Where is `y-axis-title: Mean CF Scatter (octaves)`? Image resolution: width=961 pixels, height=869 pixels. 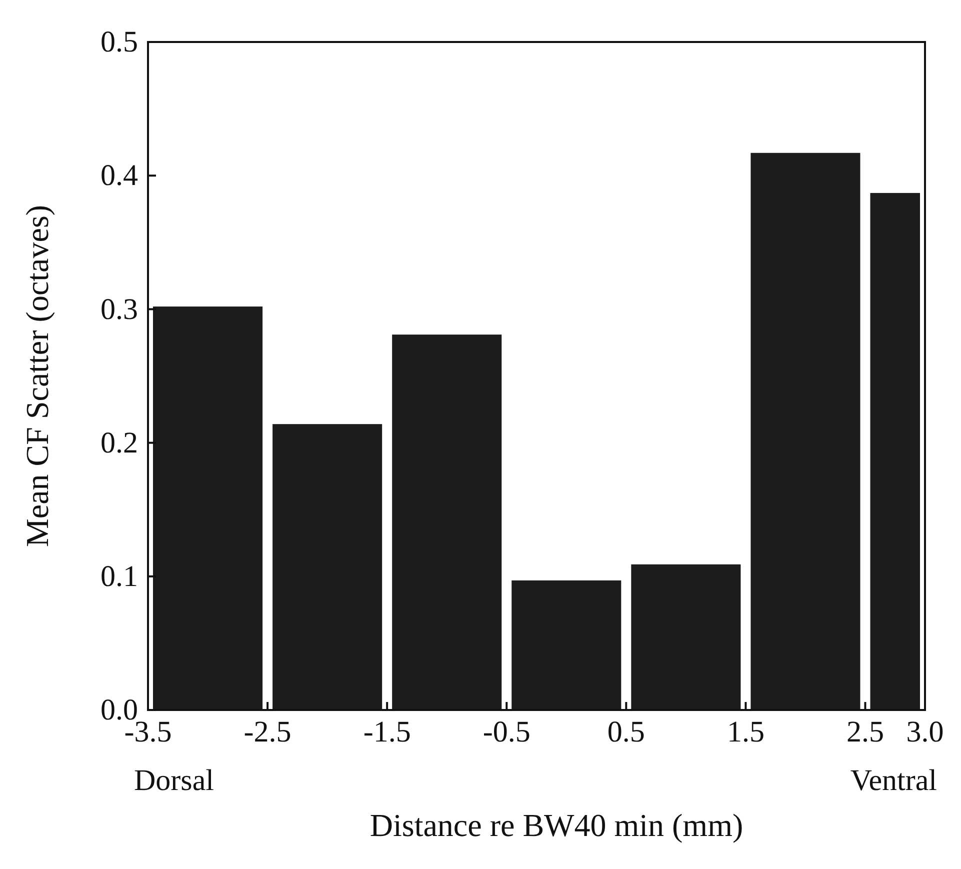 y-axis-title: Mean CF Scatter (octaves) is located at coordinates (37, 376).